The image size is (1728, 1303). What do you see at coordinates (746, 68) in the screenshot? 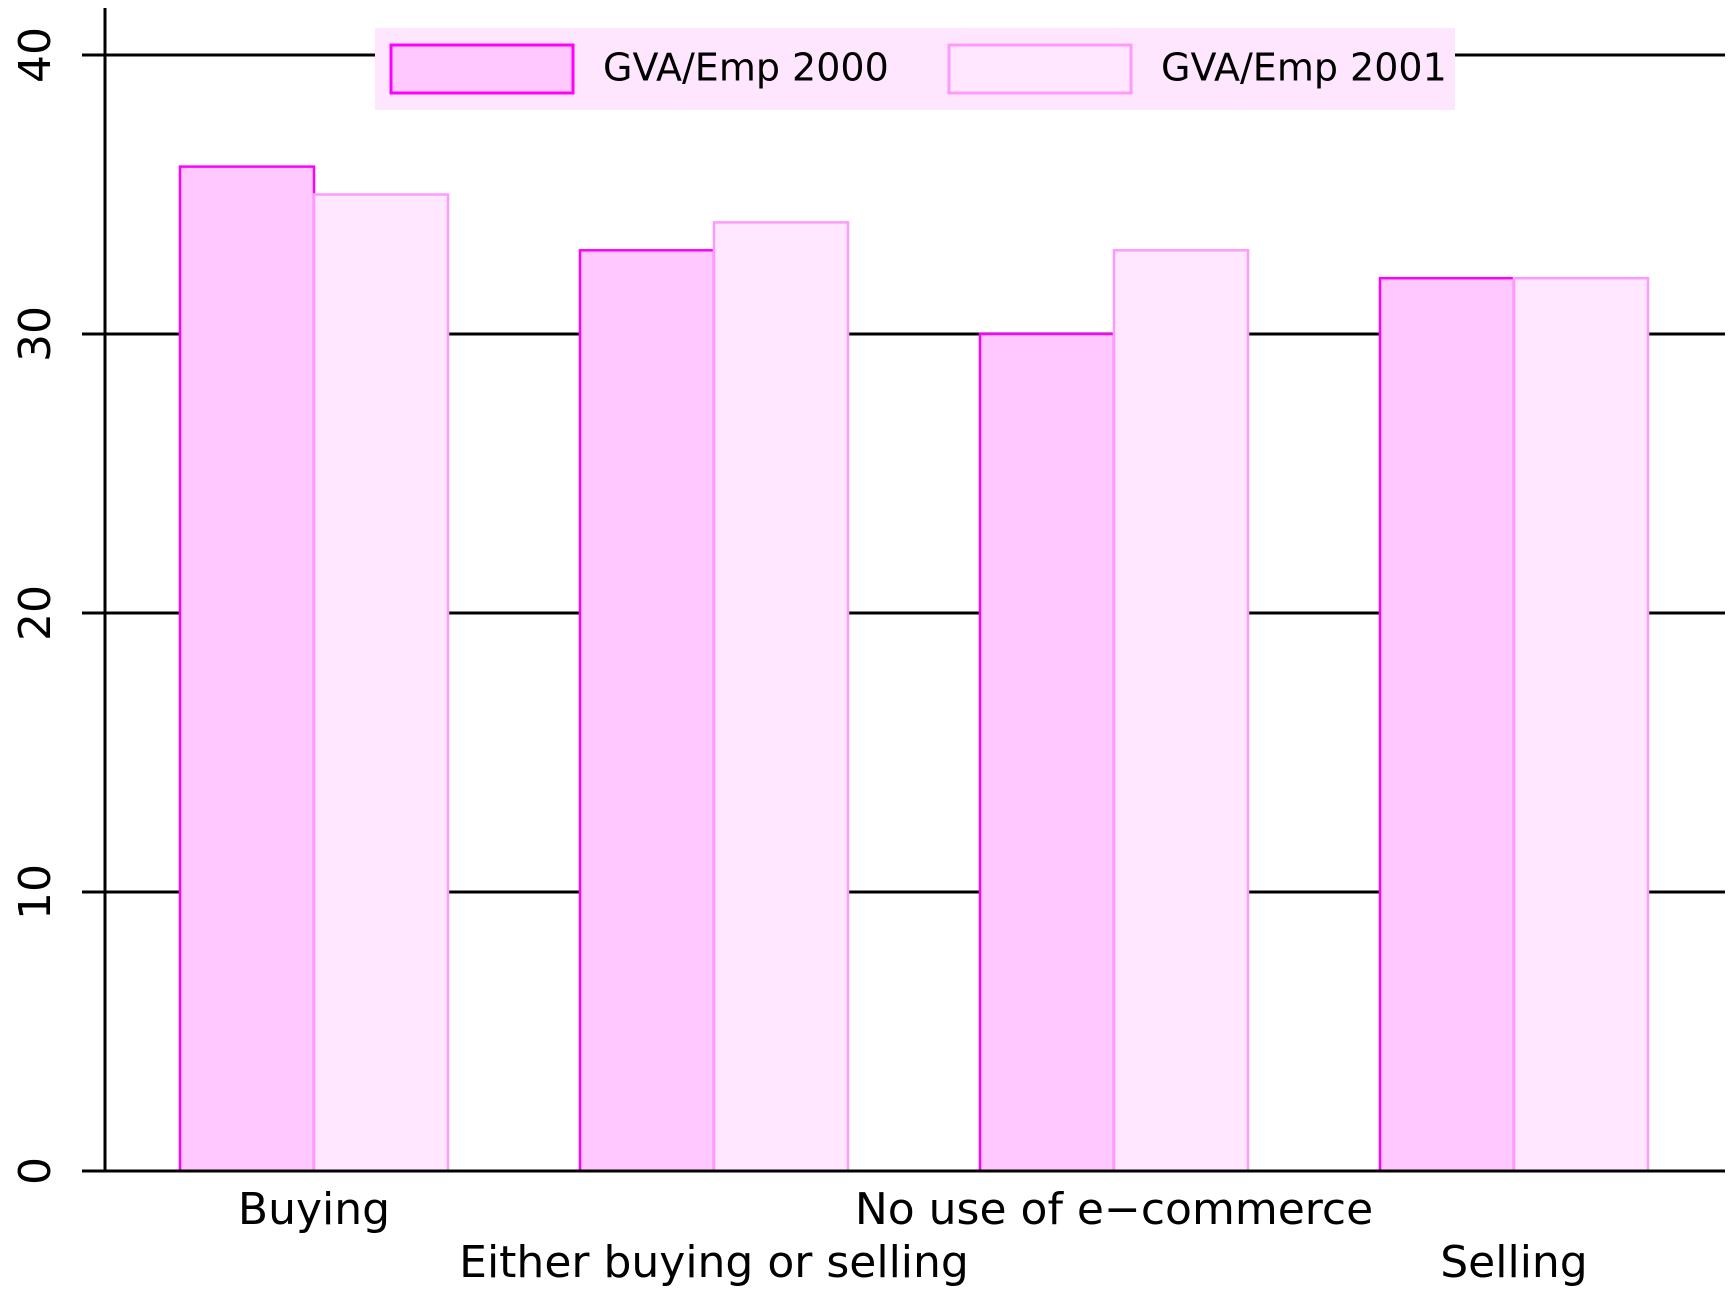
I see `legend-label: GVA/Emp 2000` at bounding box center [746, 68].